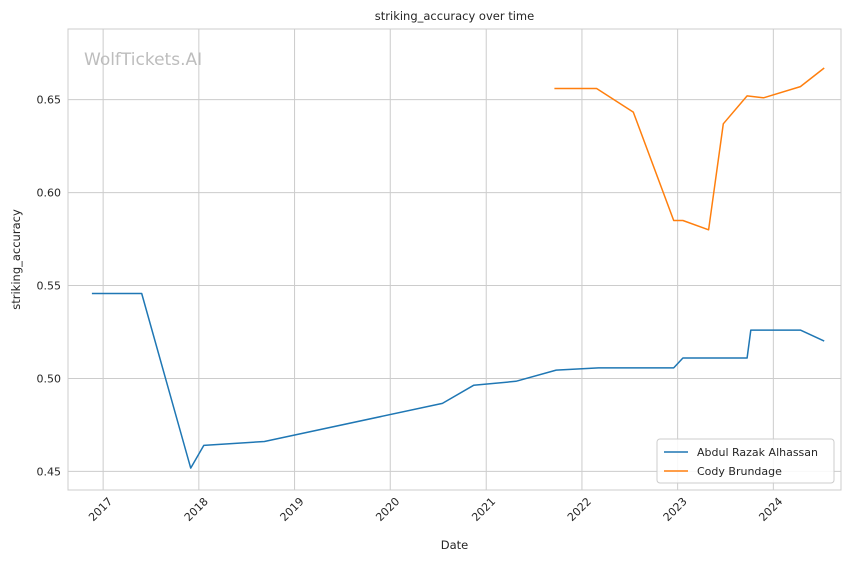  I want to click on legend-label-cody-brundage: Cody Brundage, so click(739, 471).